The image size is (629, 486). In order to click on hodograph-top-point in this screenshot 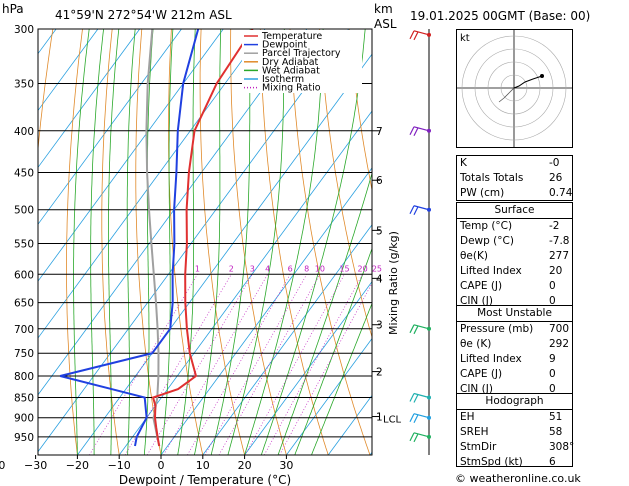, I will do `click(542, 76)`.